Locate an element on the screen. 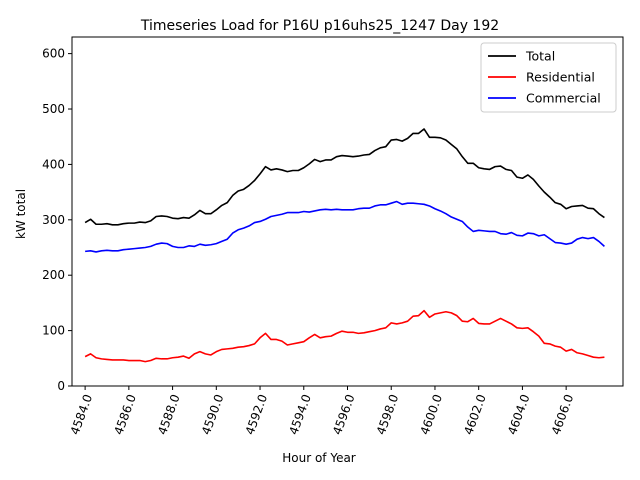 This screenshot has height=480, width=640. y-tick-label: 100 is located at coordinates (53, 331).